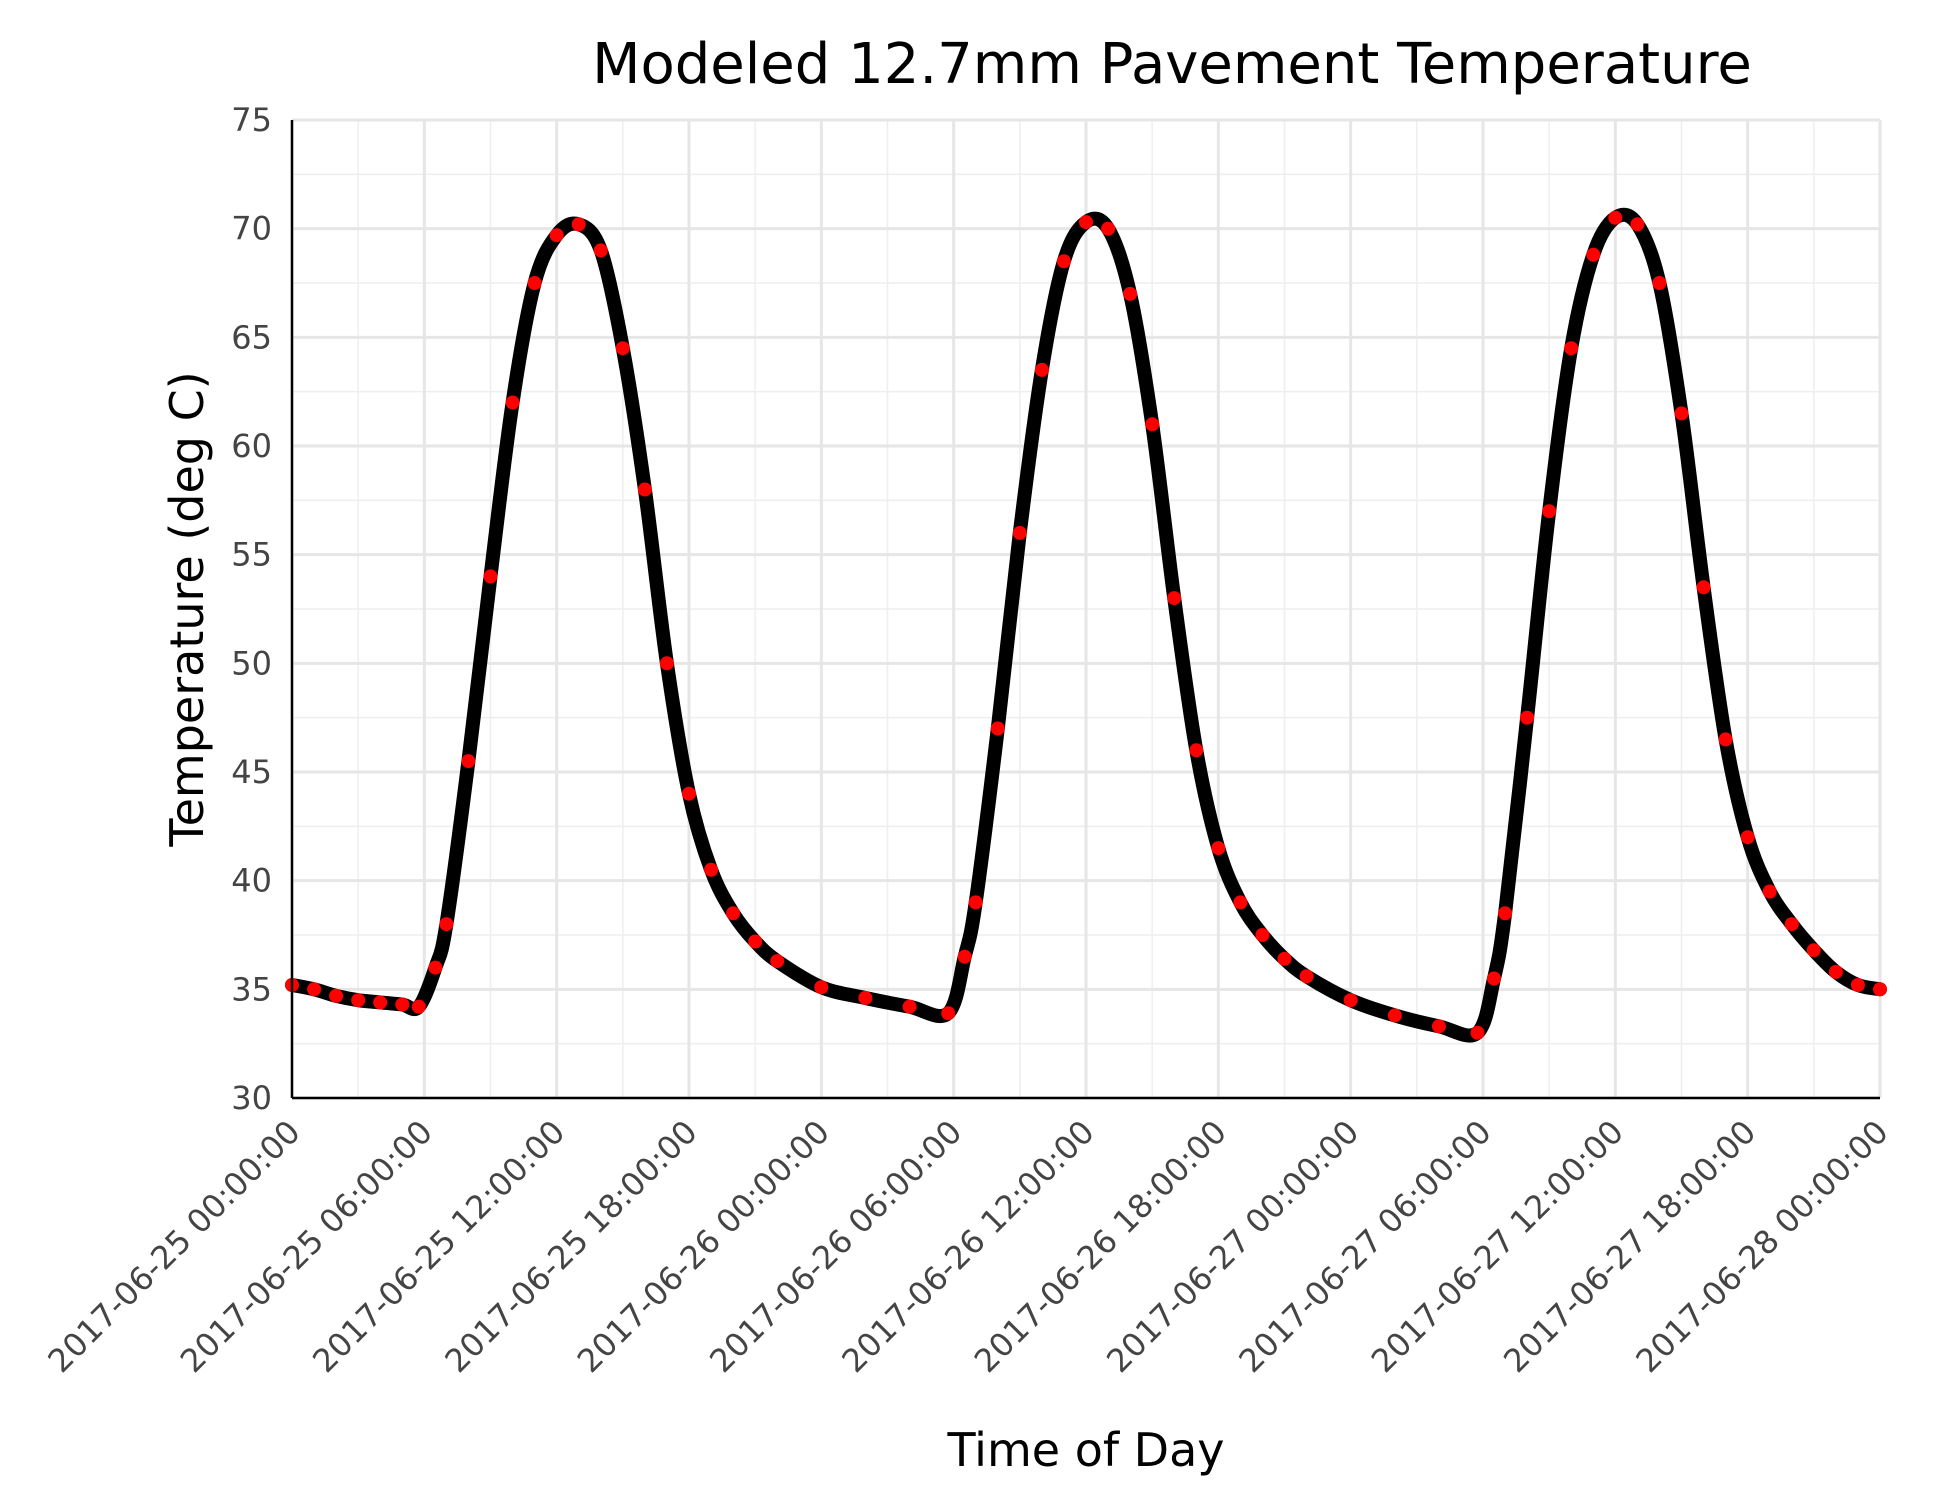 This screenshot has width=1950, height=1500. What do you see at coordinates (438, 1246) in the screenshot?
I see `x-tick-label: 2017-06-25 12:00:00` at bounding box center [438, 1246].